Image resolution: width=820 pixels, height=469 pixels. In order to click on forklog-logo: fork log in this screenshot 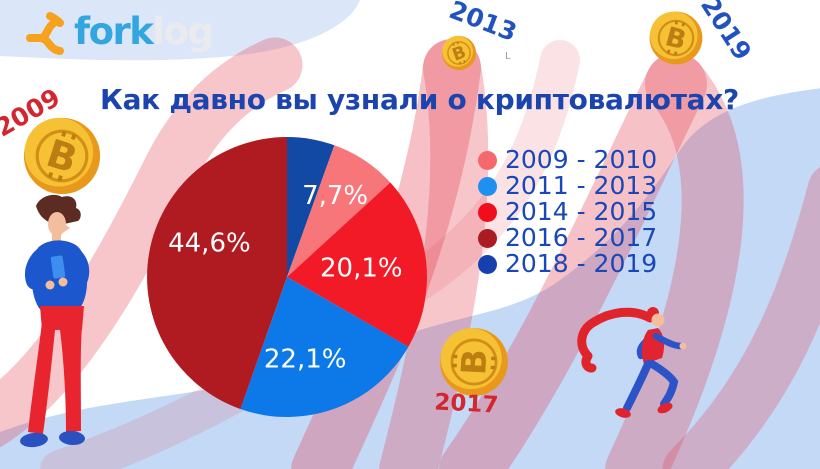, I will do `click(119, 32)`.